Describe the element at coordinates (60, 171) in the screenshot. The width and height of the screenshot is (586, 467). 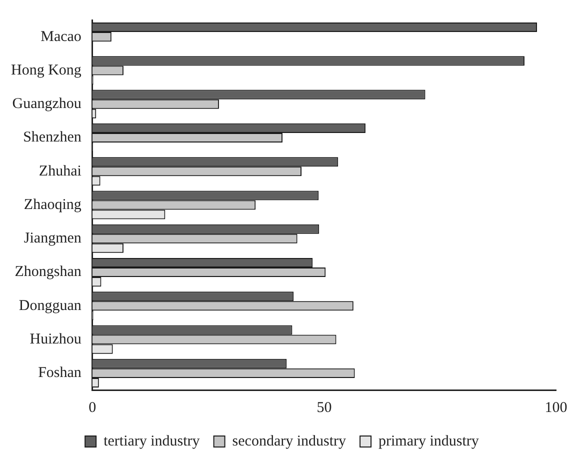
I see `y-tick-label: Zhuhai` at that location.